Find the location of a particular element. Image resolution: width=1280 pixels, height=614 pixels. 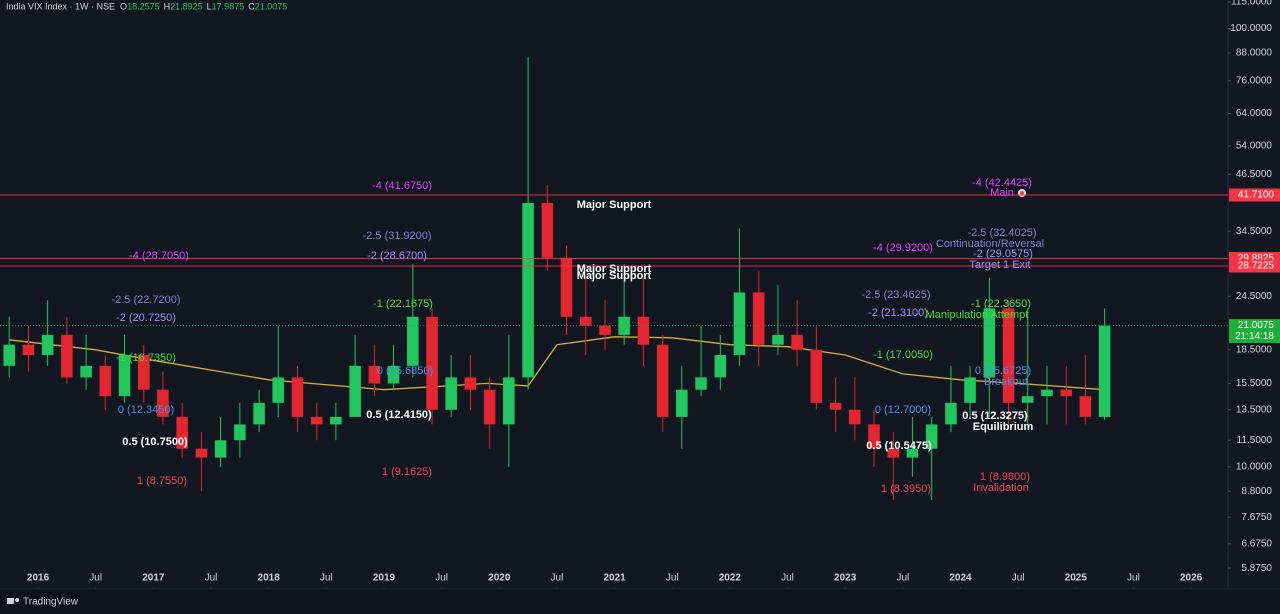

annotation: -2.5 (32.4025) is located at coordinates (1001, 233).